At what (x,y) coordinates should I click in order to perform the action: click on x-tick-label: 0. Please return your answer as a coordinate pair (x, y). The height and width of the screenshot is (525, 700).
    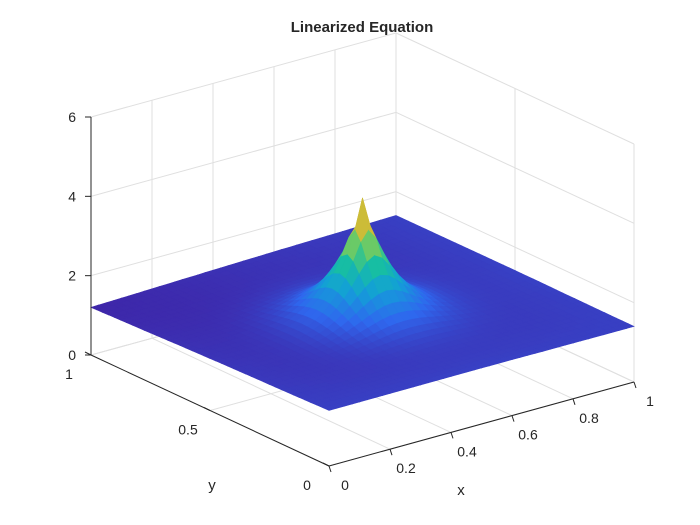
    Looking at the image, I should click on (345, 485).